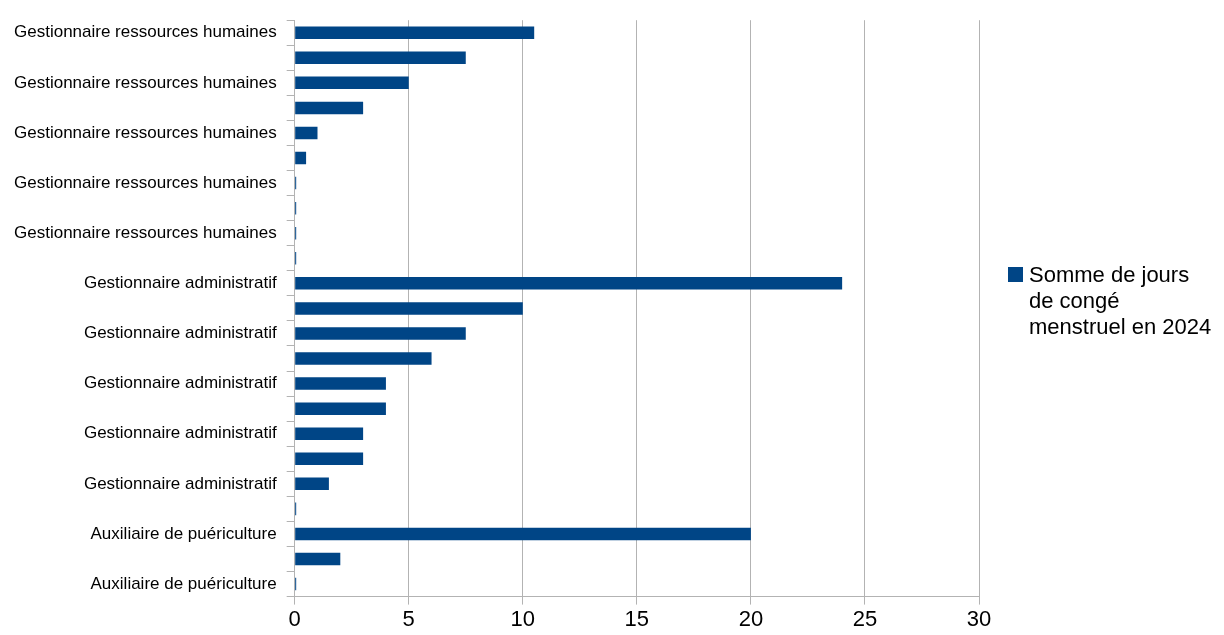  Describe the element at coordinates (751, 618) in the screenshot. I see `x-tick-label: 20` at that location.